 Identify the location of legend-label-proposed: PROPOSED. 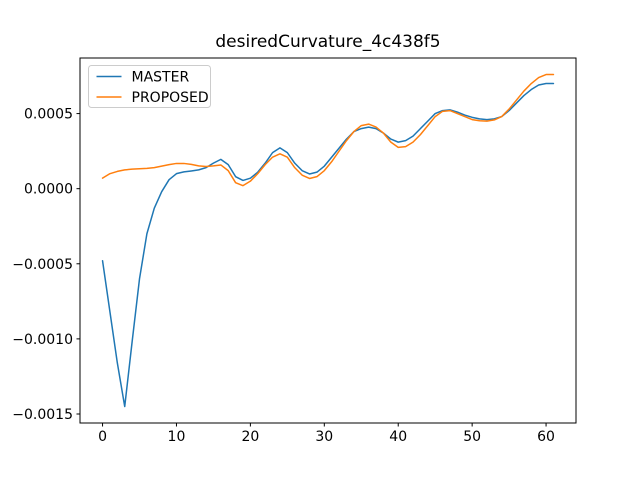
(170, 98).